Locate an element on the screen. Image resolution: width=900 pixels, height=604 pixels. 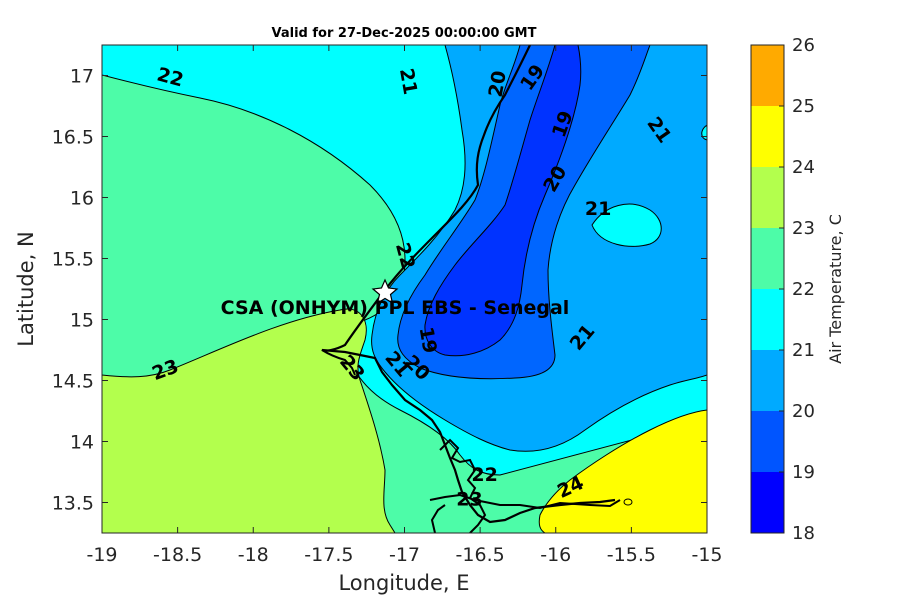
x-tick-label: -15.5 is located at coordinates (631, 555).